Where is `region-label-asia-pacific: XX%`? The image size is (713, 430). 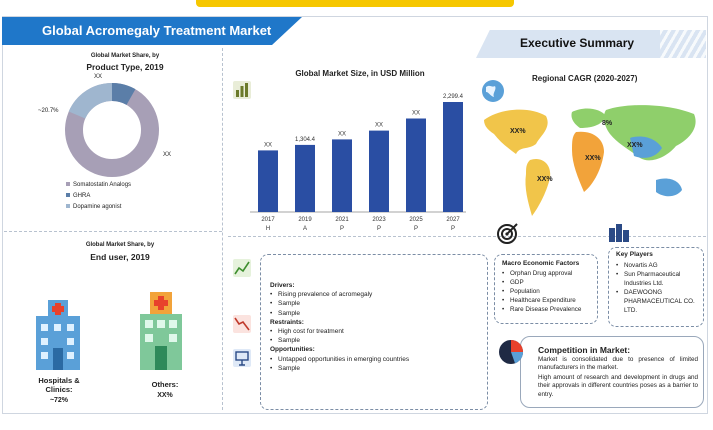 region-label-asia-pacific: XX% is located at coordinates (635, 145).